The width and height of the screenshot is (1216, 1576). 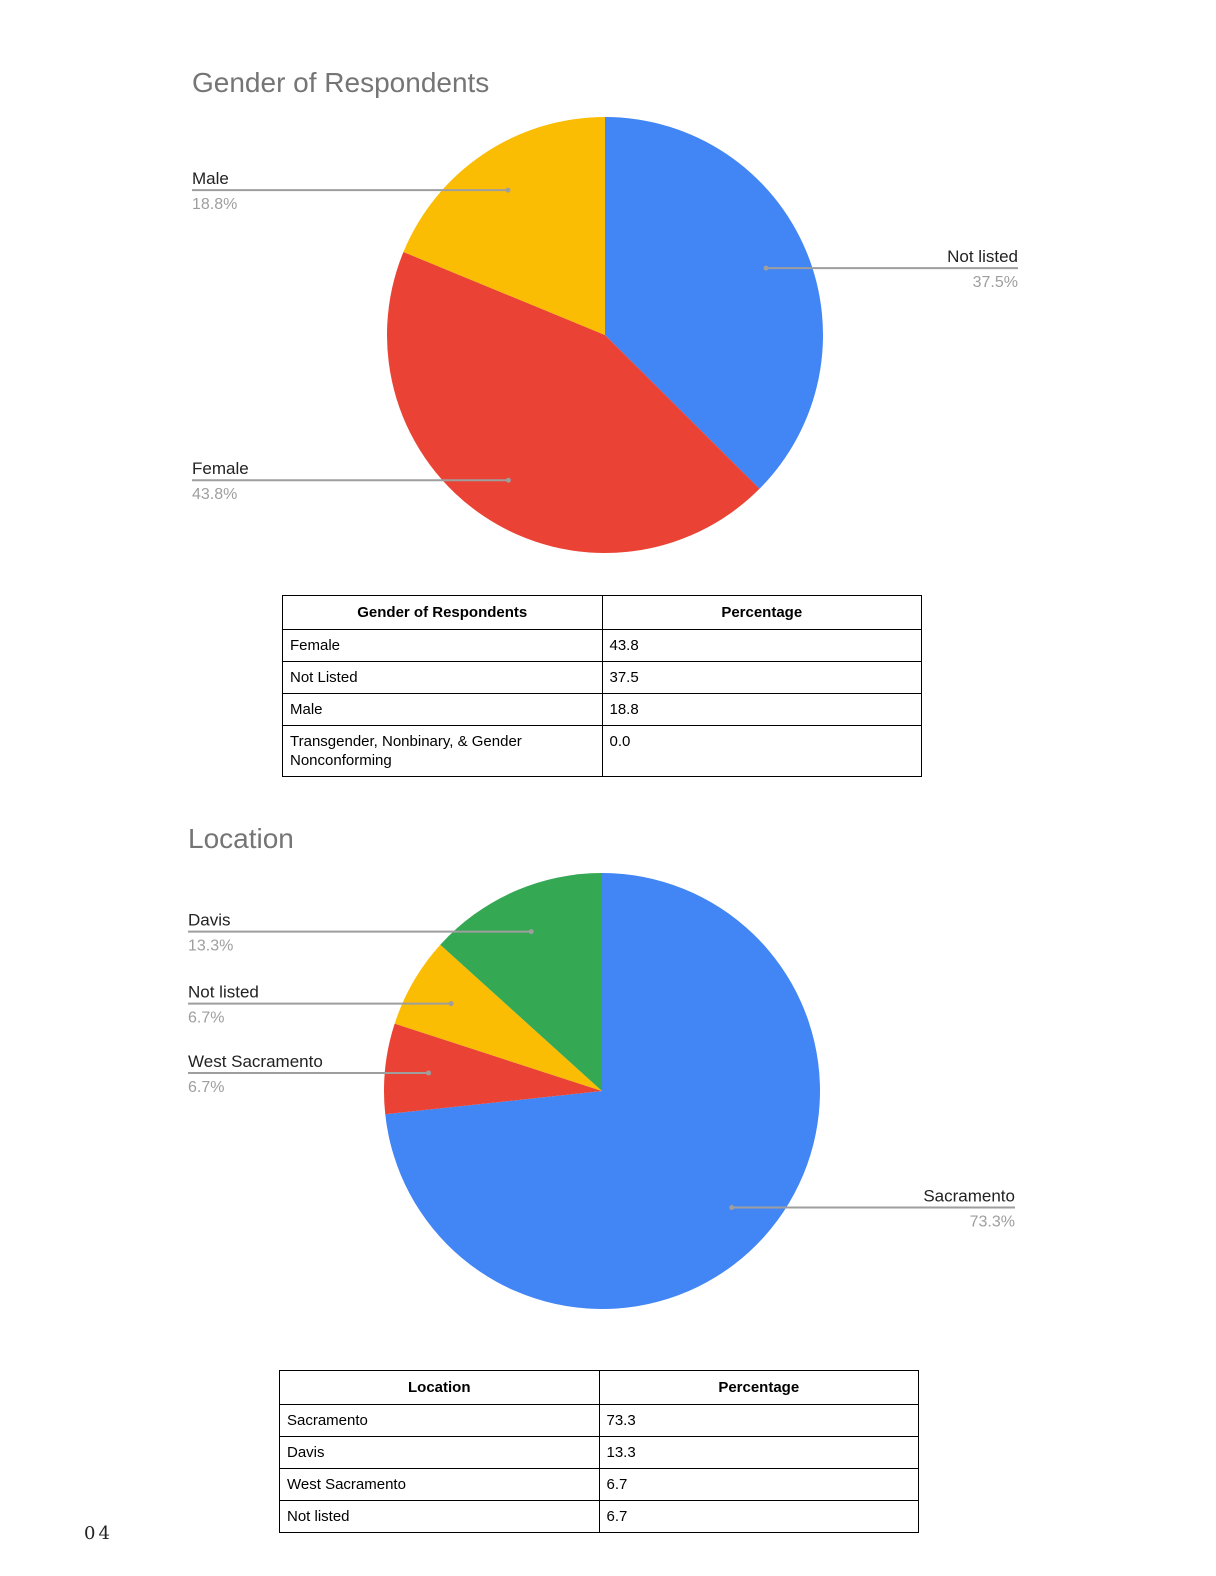 What do you see at coordinates (214, 494) in the screenshot?
I see `slice-value-label: 43.8%` at bounding box center [214, 494].